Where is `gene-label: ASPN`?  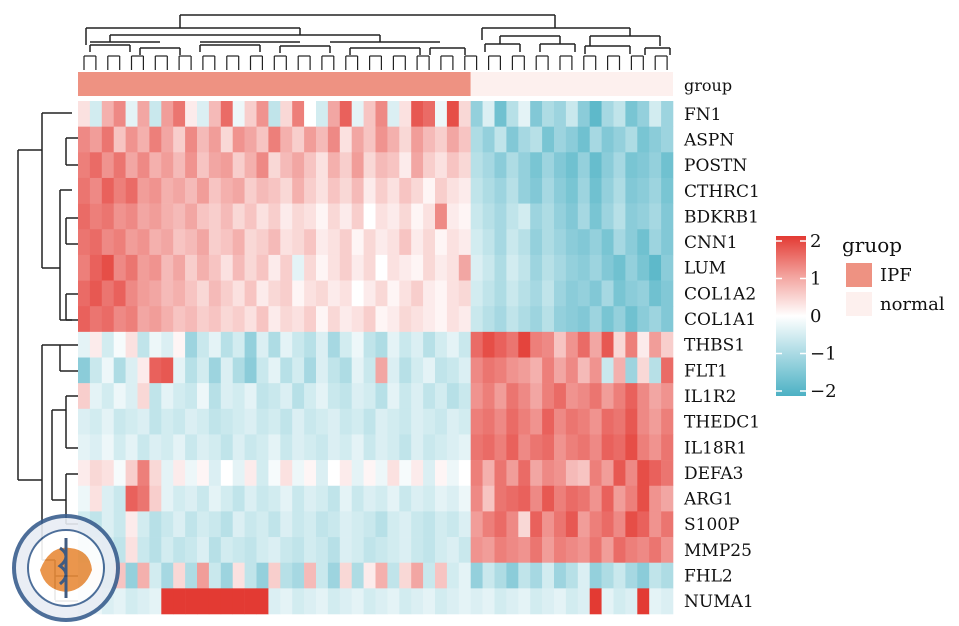
gene-label: ASPN is located at coordinates (708, 141).